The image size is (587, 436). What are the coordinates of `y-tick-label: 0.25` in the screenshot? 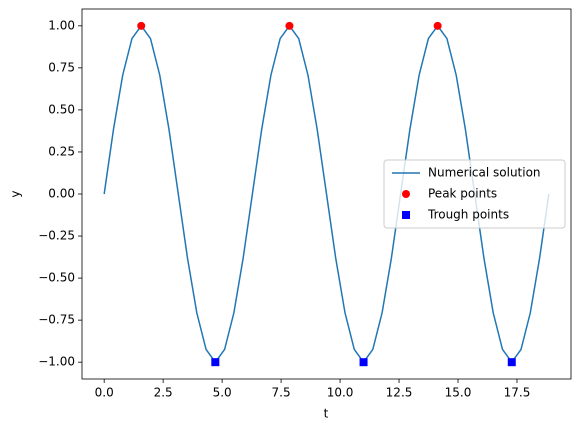 It's located at (61, 151).